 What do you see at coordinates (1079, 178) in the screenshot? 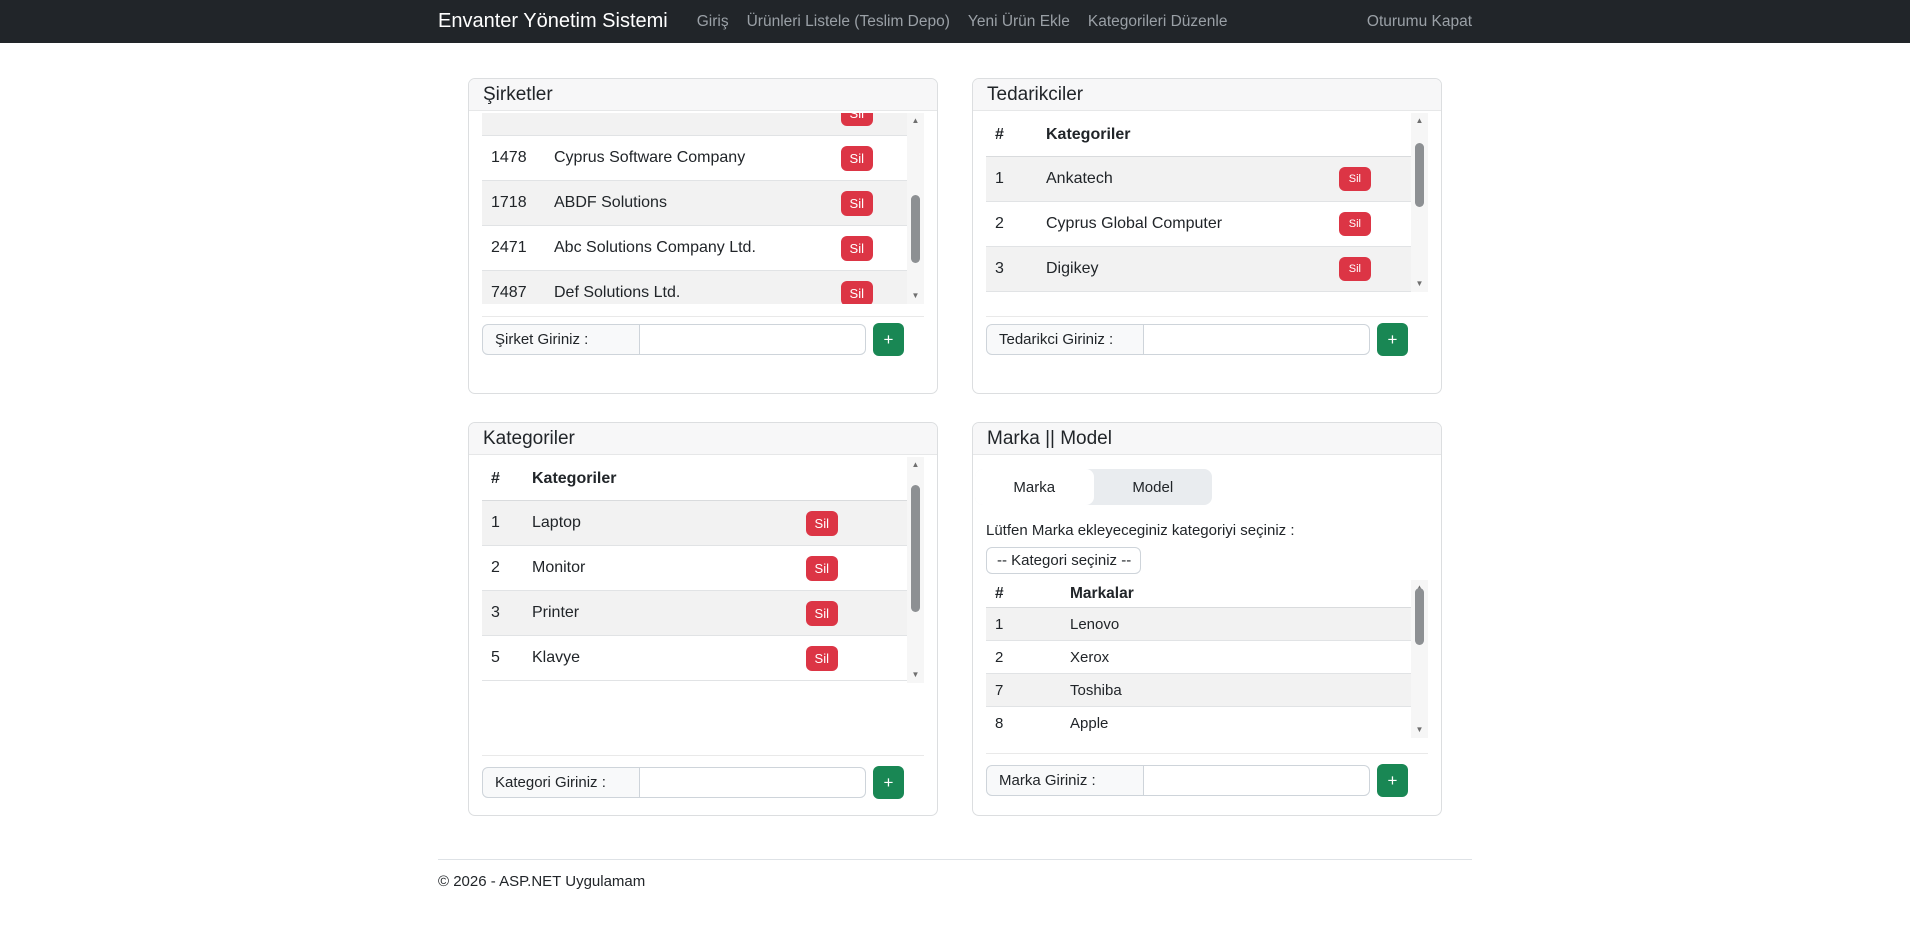
I see `row-name: Ankatech` at bounding box center [1079, 178].